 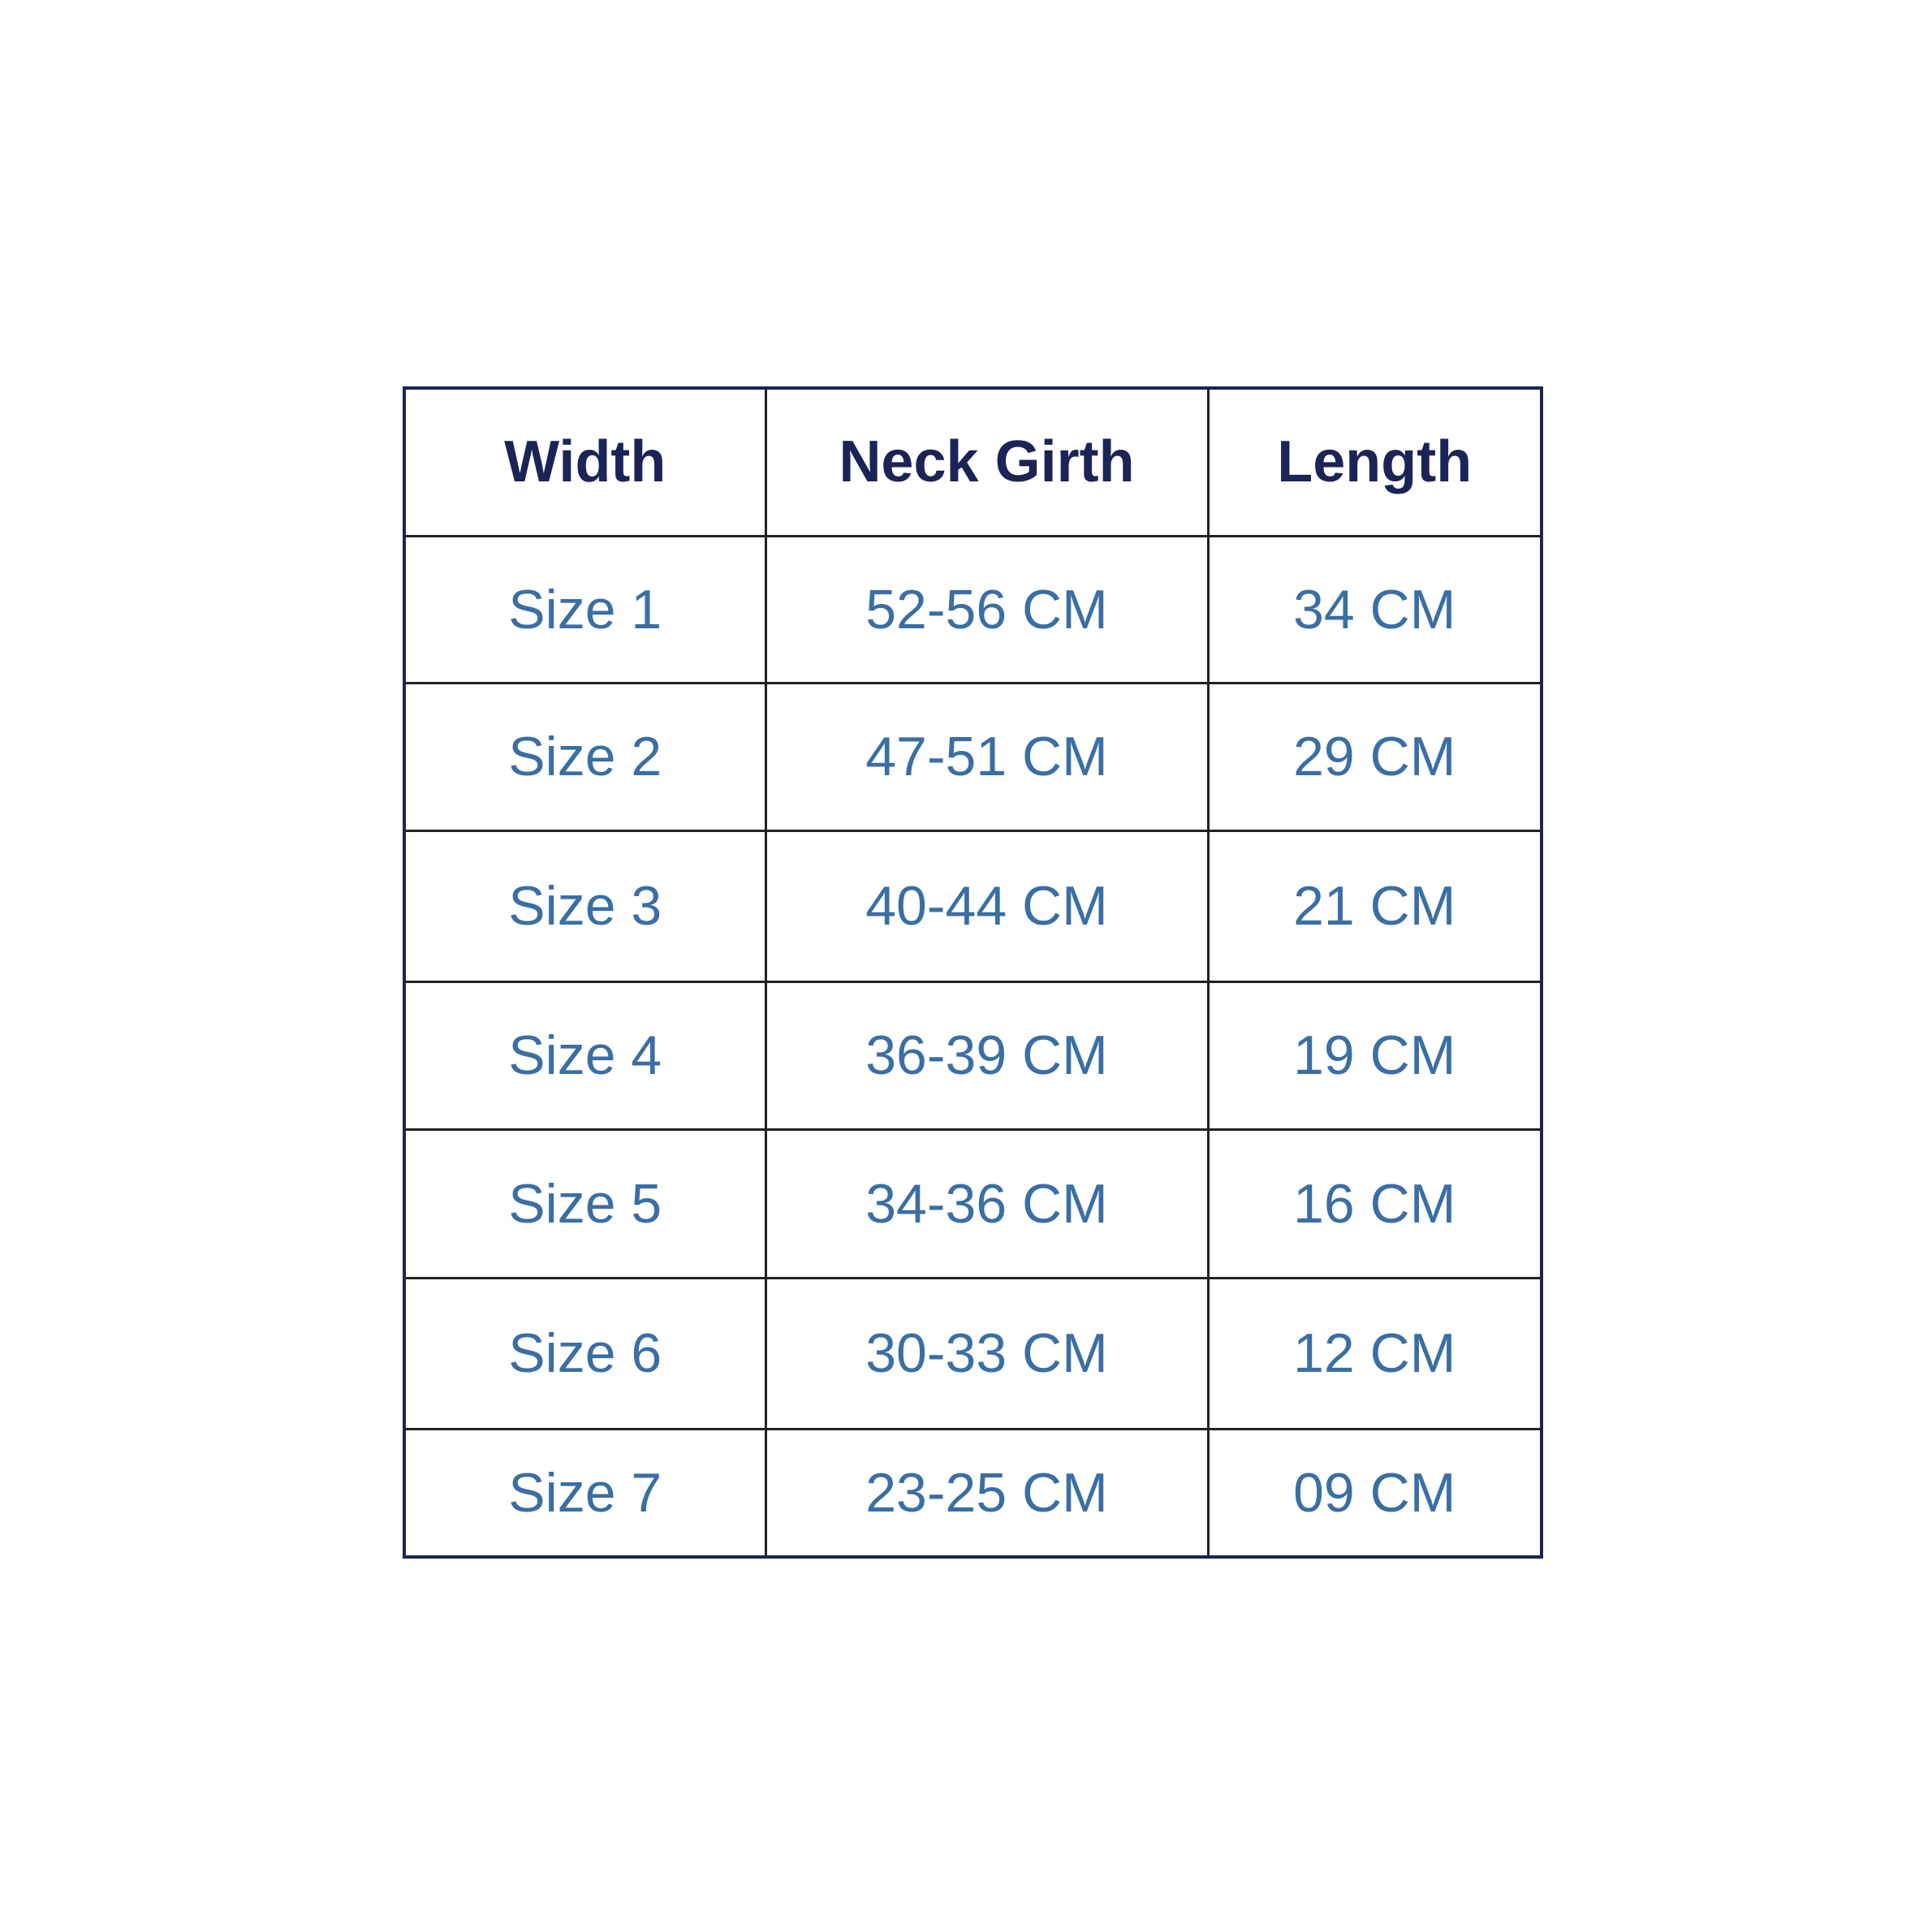 I want to click on header-row: Width Neck Girth Length, so click(x=973, y=461).